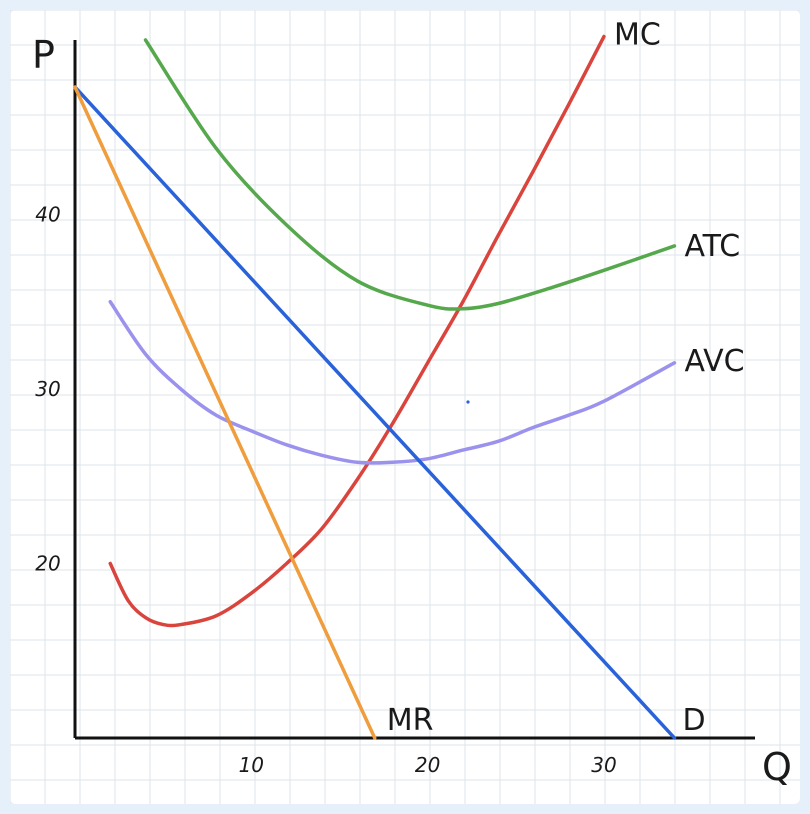 Image resolution: width=810 pixels, height=814 pixels. What do you see at coordinates (712, 246) in the screenshot?
I see `series-label-atc: ATC` at bounding box center [712, 246].